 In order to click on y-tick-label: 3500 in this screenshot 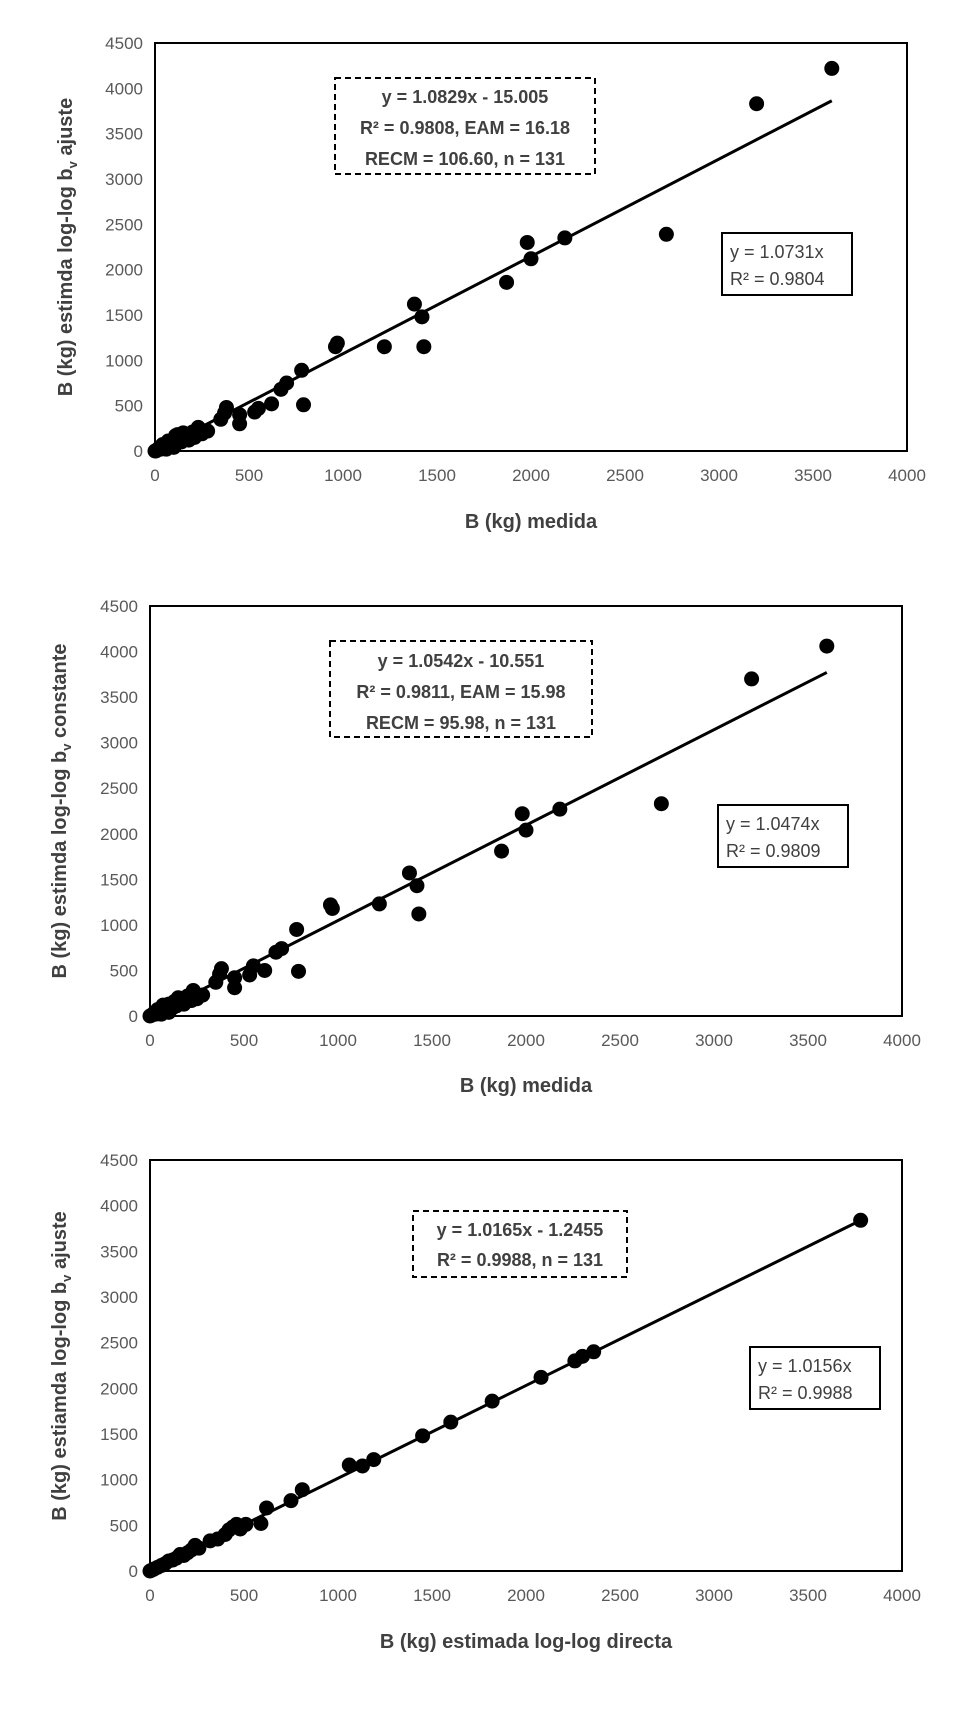, I will do `click(124, 134)`.